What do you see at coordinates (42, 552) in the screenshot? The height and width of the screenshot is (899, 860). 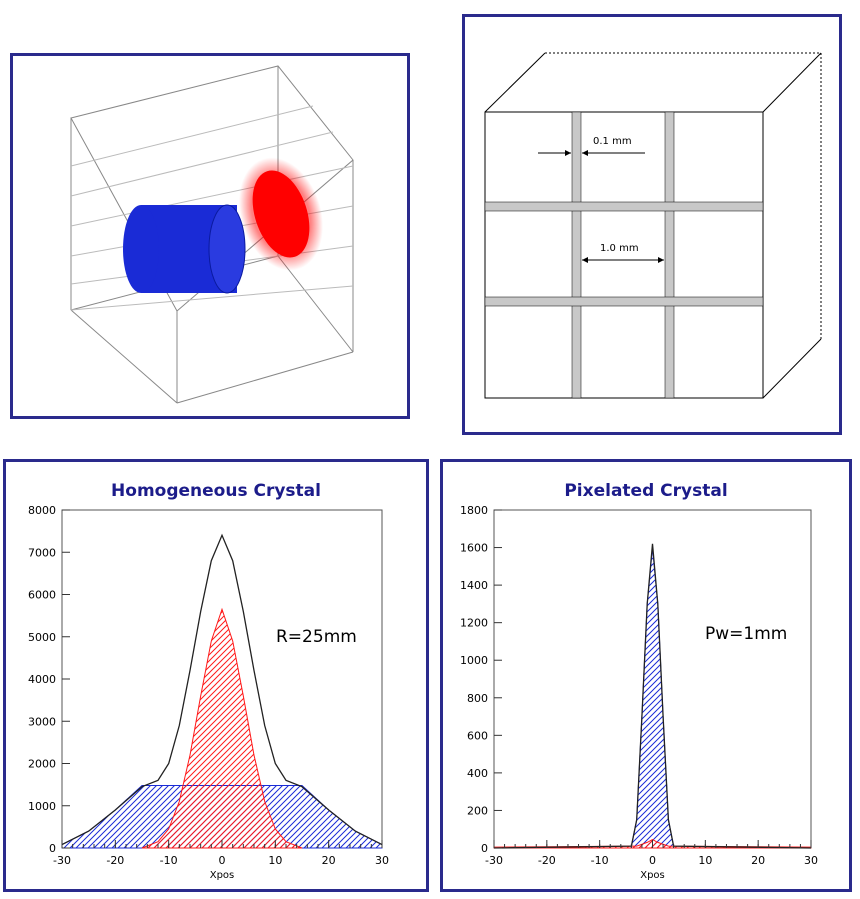 I see `y-tick-label: 7000` at bounding box center [42, 552].